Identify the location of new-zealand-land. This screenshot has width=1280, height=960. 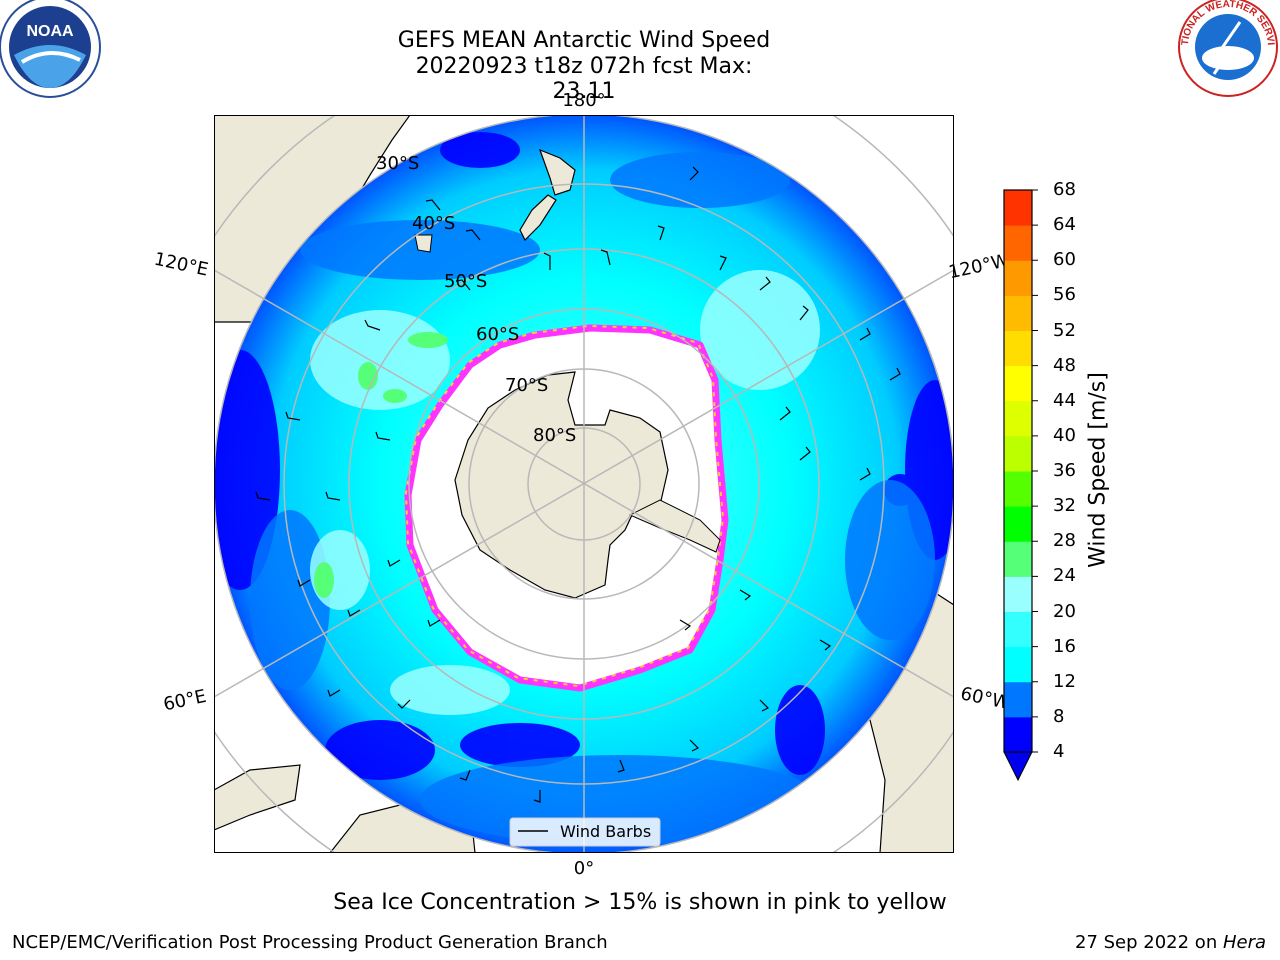
(547, 195).